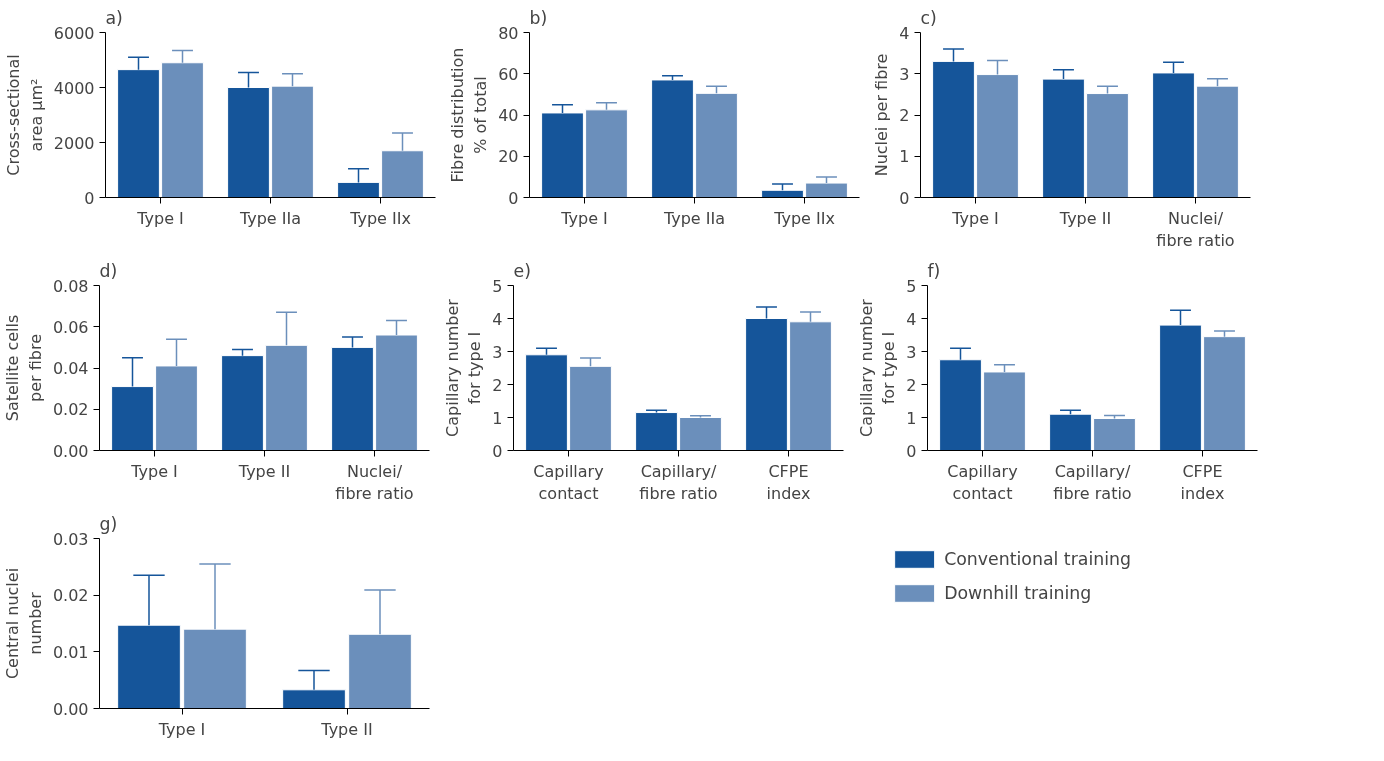 This screenshot has height=761, width=1384. What do you see at coordinates (70, 539) in the screenshot?
I see `y-tick-label: 0.03` at bounding box center [70, 539].